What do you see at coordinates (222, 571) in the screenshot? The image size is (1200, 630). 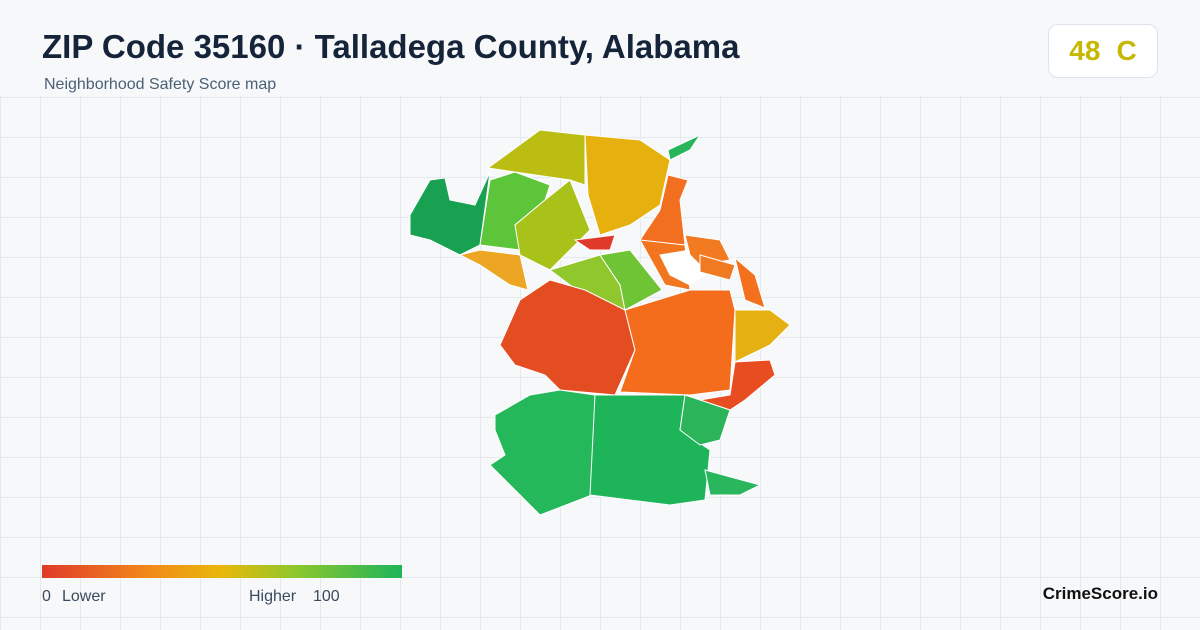 I see `legend-gradient` at bounding box center [222, 571].